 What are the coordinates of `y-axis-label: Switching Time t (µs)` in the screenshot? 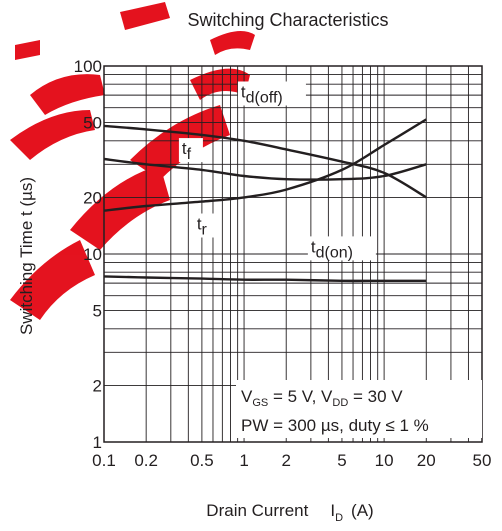 It's located at (26, 256).